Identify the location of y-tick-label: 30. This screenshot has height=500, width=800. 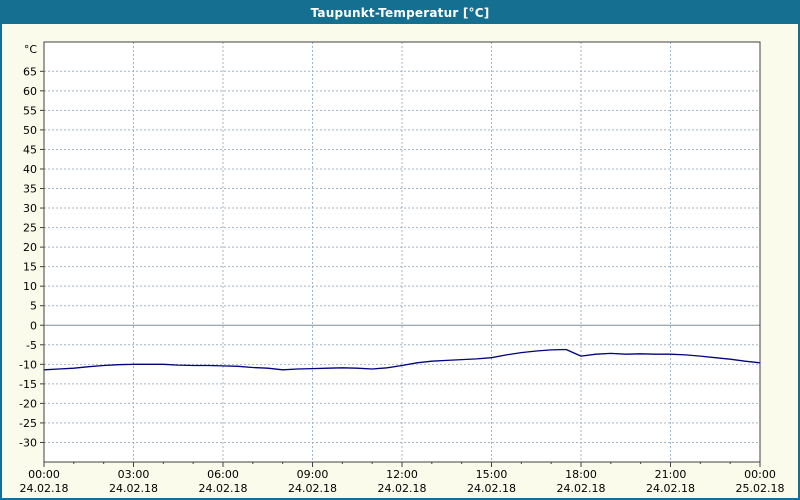
(30, 208).